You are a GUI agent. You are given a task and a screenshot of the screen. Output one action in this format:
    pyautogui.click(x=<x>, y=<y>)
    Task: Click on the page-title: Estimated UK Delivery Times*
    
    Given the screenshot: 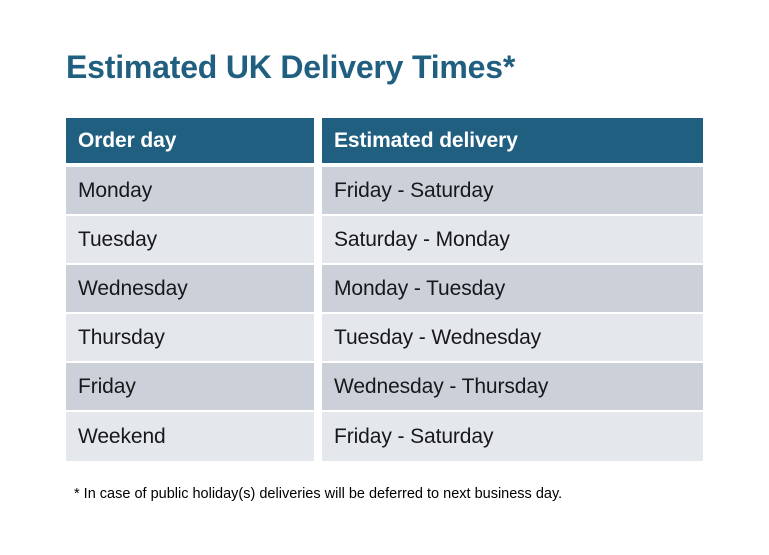 What is the action you would take?
    pyautogui.click(x=291, y=67)
    